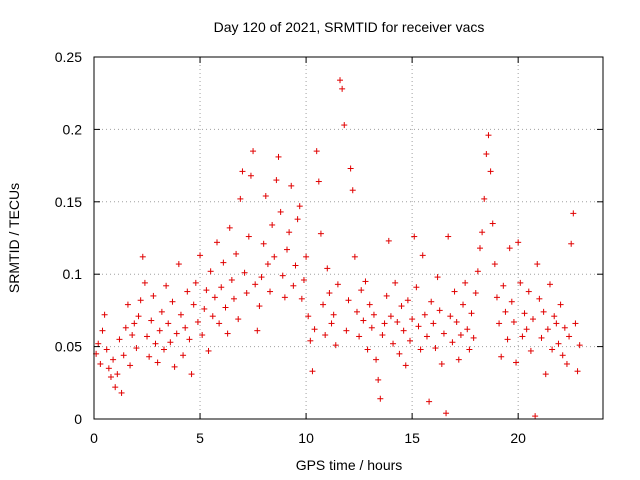  I want to click on x-tick-label: 20, so click(518, 438).